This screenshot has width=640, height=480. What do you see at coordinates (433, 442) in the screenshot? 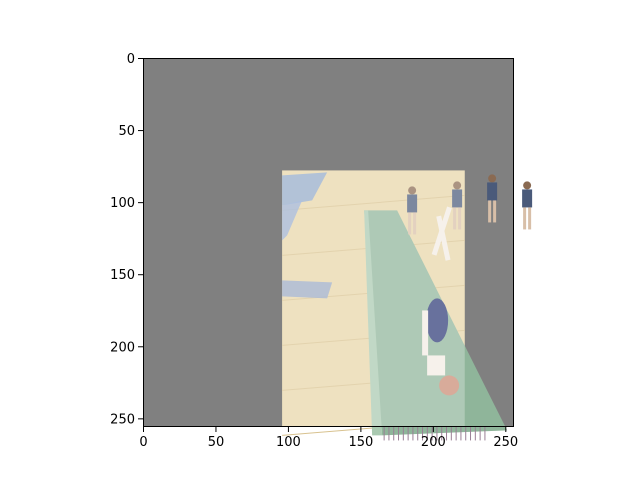
I see `x-tick-label: 200` at bounding box center [433, 442].